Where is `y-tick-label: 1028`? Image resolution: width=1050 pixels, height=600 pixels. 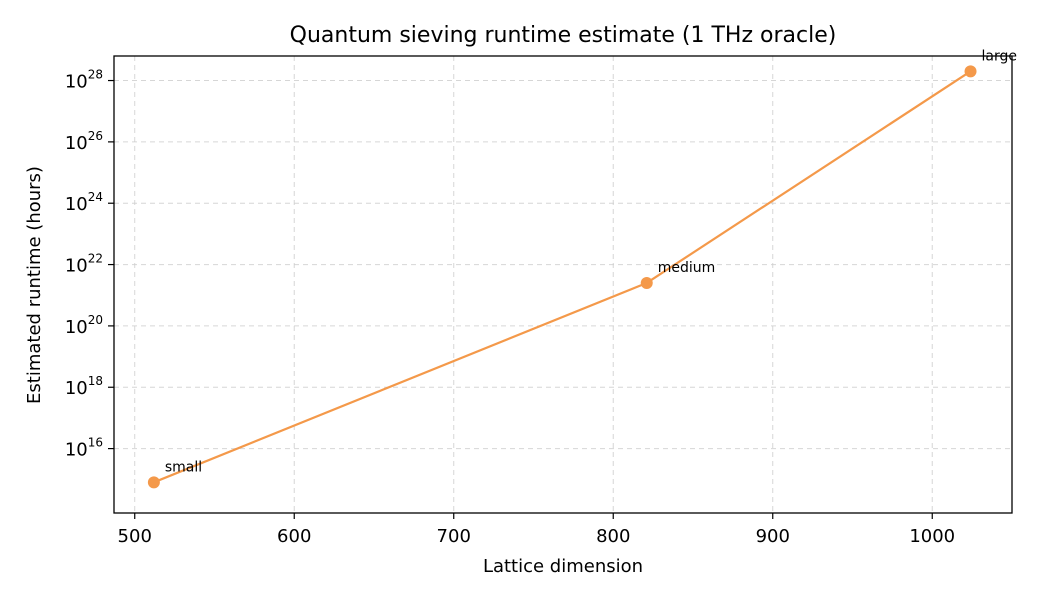
y-tick-label: 1028 is located at coordinates (84, 80).